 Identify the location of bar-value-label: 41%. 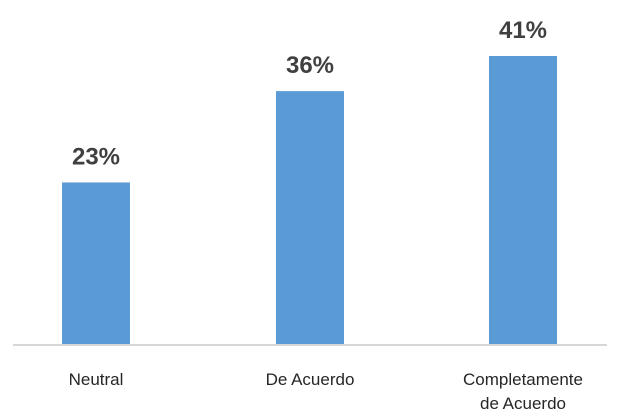
(523, 30).